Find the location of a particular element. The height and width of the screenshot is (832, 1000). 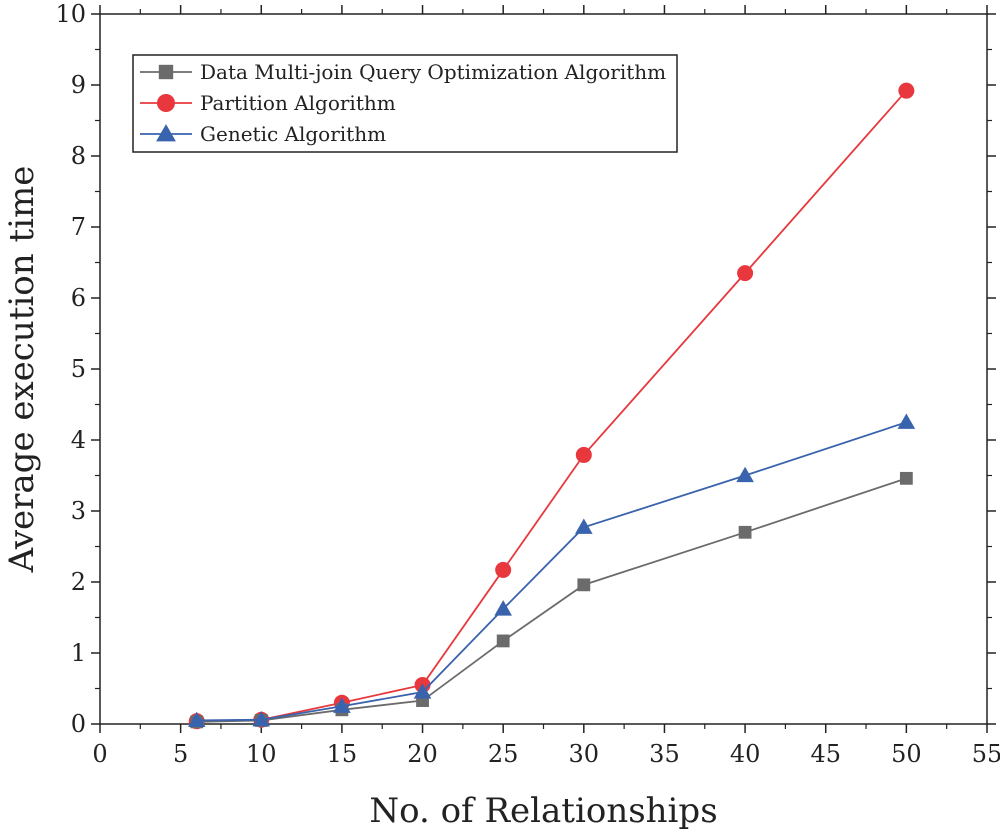

legend-label: Genetic Algorithm is located at coordinates (293, 134).